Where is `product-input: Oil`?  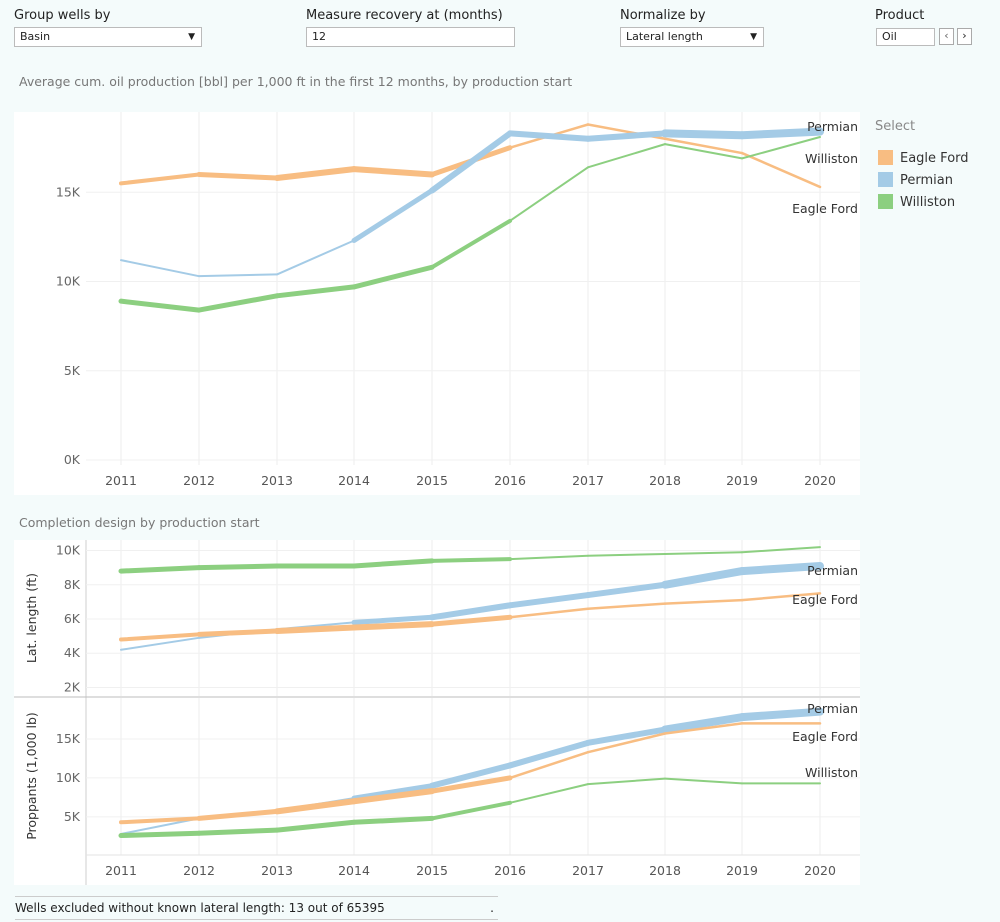 product-input: Oil is located at coordinates (905, 37).